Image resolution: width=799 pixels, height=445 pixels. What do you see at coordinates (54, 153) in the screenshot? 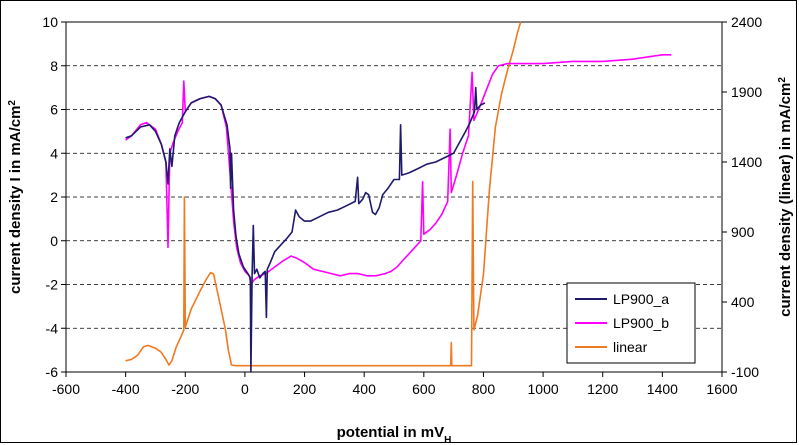
I see `y-tick-label: 4` at bounding box center [54, 153].